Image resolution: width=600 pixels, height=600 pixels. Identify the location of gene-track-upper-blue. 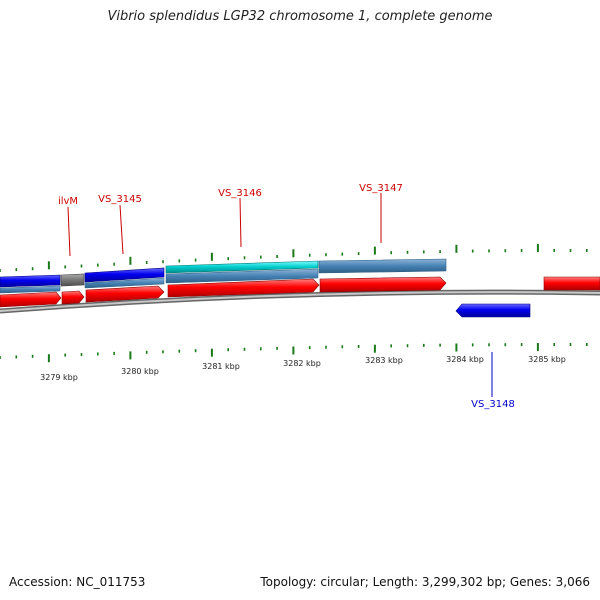
(124, 275).